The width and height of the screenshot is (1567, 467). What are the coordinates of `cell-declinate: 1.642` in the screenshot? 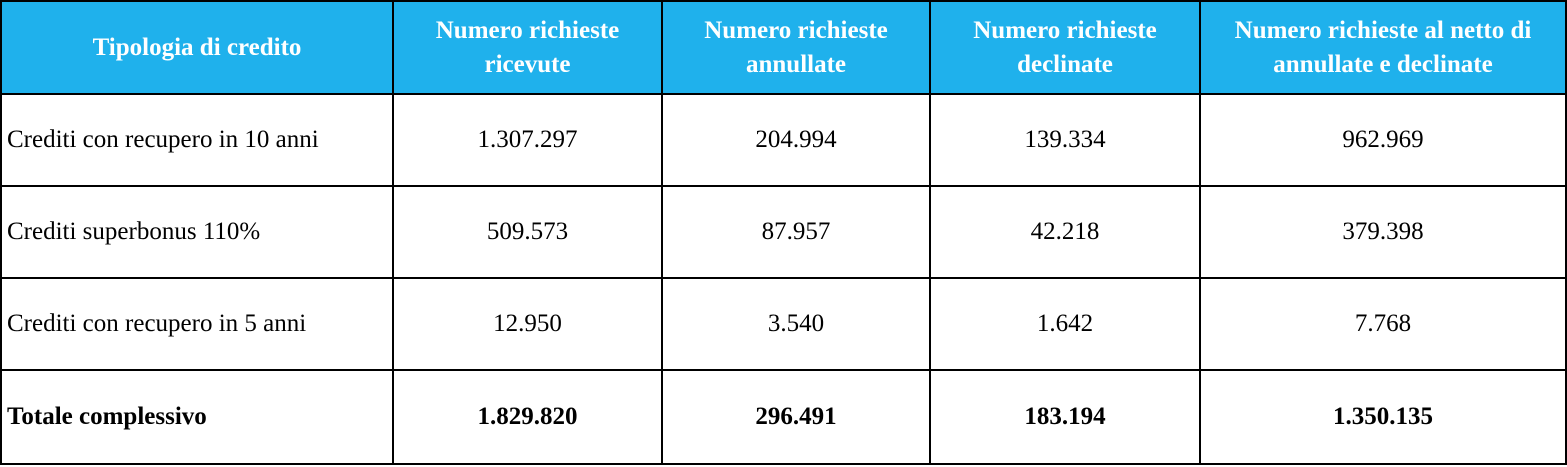 It's located at (1065, 324).